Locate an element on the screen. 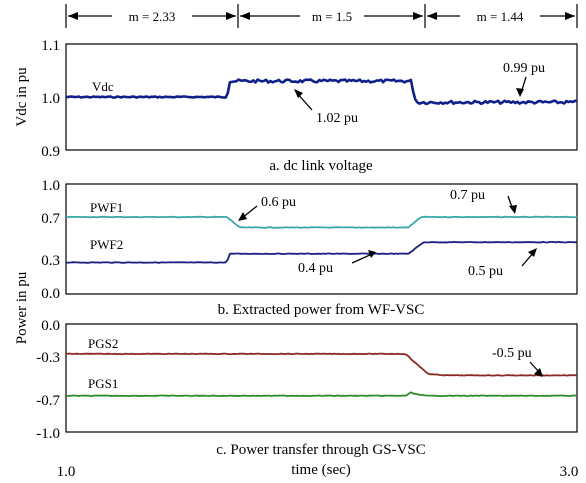 The height and width of the screenshot is (483, 586). y-tick-label: -1.0 is located at coordinates (48, 434).